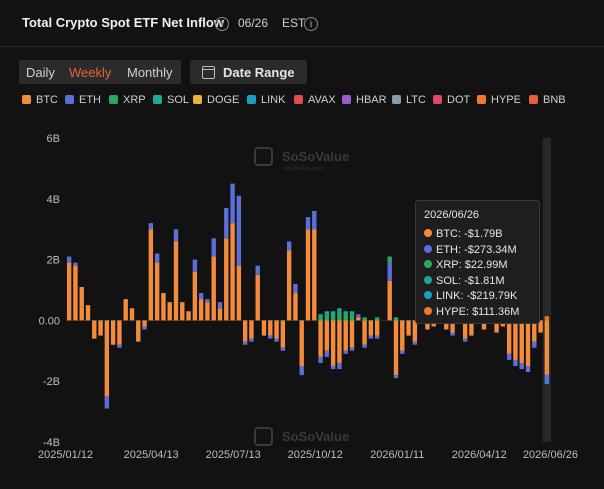  Describe the element at coordinates (547, 100) in the screenshot. I see `legend-item-bnb: BNB` at that location.